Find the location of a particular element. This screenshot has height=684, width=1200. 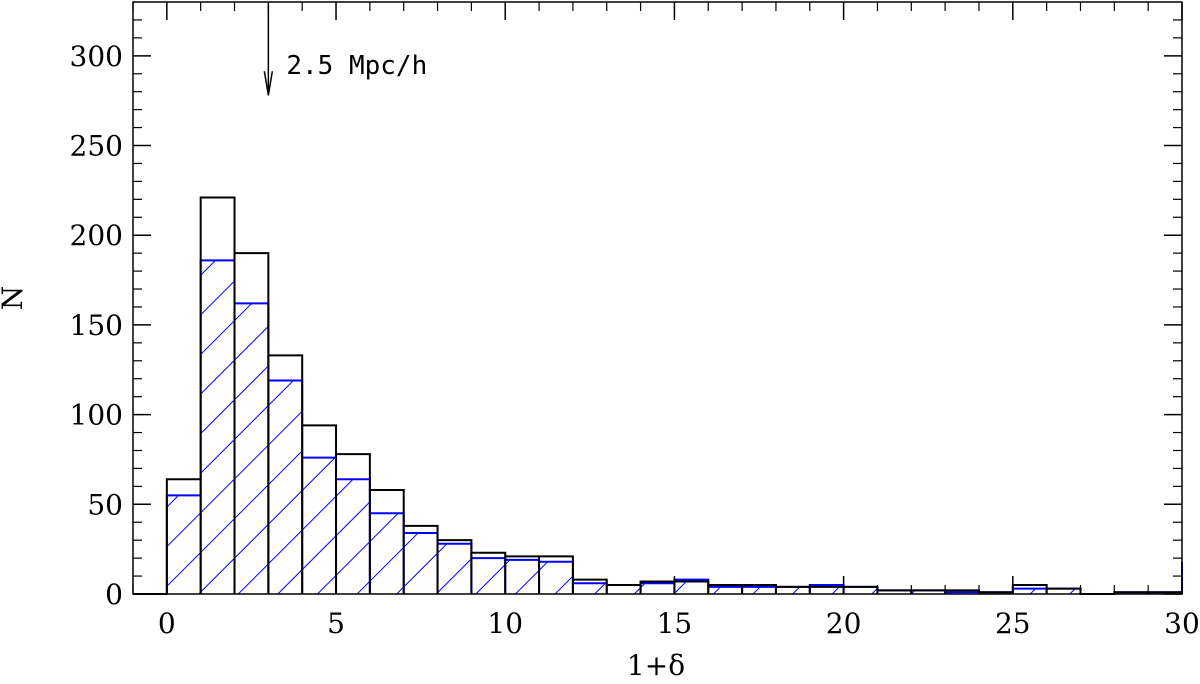

y-tick-label: 50 is located at coordinates (105, 504).